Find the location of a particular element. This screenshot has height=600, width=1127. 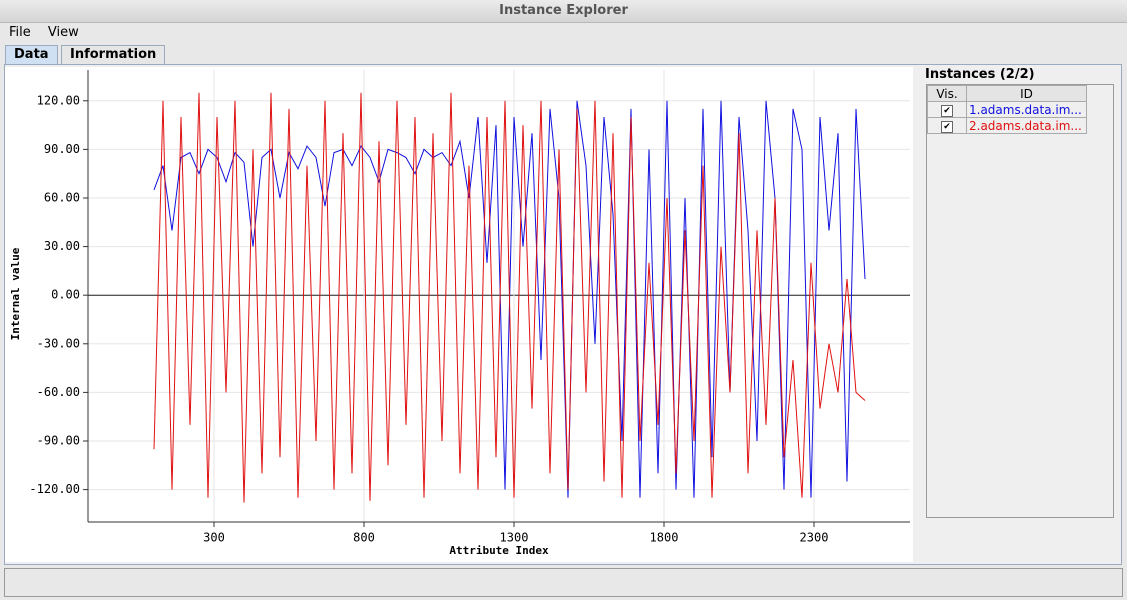

menu-file: File is located at coordinates (20, 32).